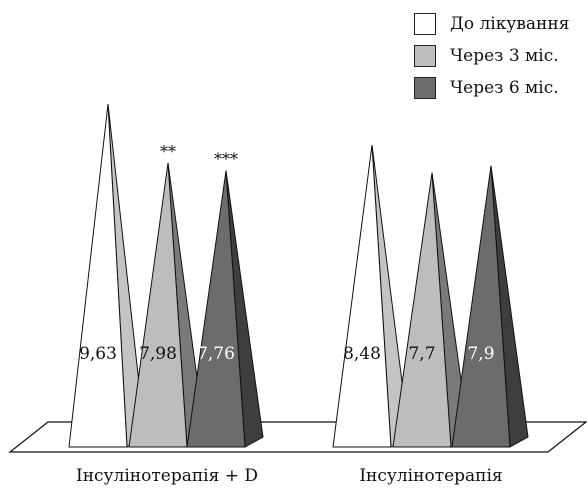  I want to click on legend-label-6-months: Через 6 міс., so click(504, 88).